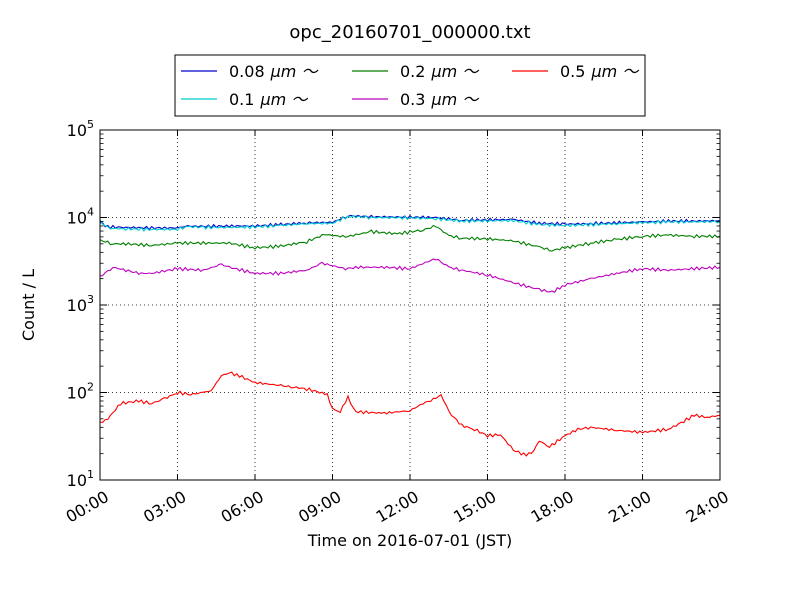 Image resolution: width=800 pixels, height=600 pixels. Describe the element at coordinates (629, 507) in the screenshot. I see `x-tick-label: 21:00` at that location.